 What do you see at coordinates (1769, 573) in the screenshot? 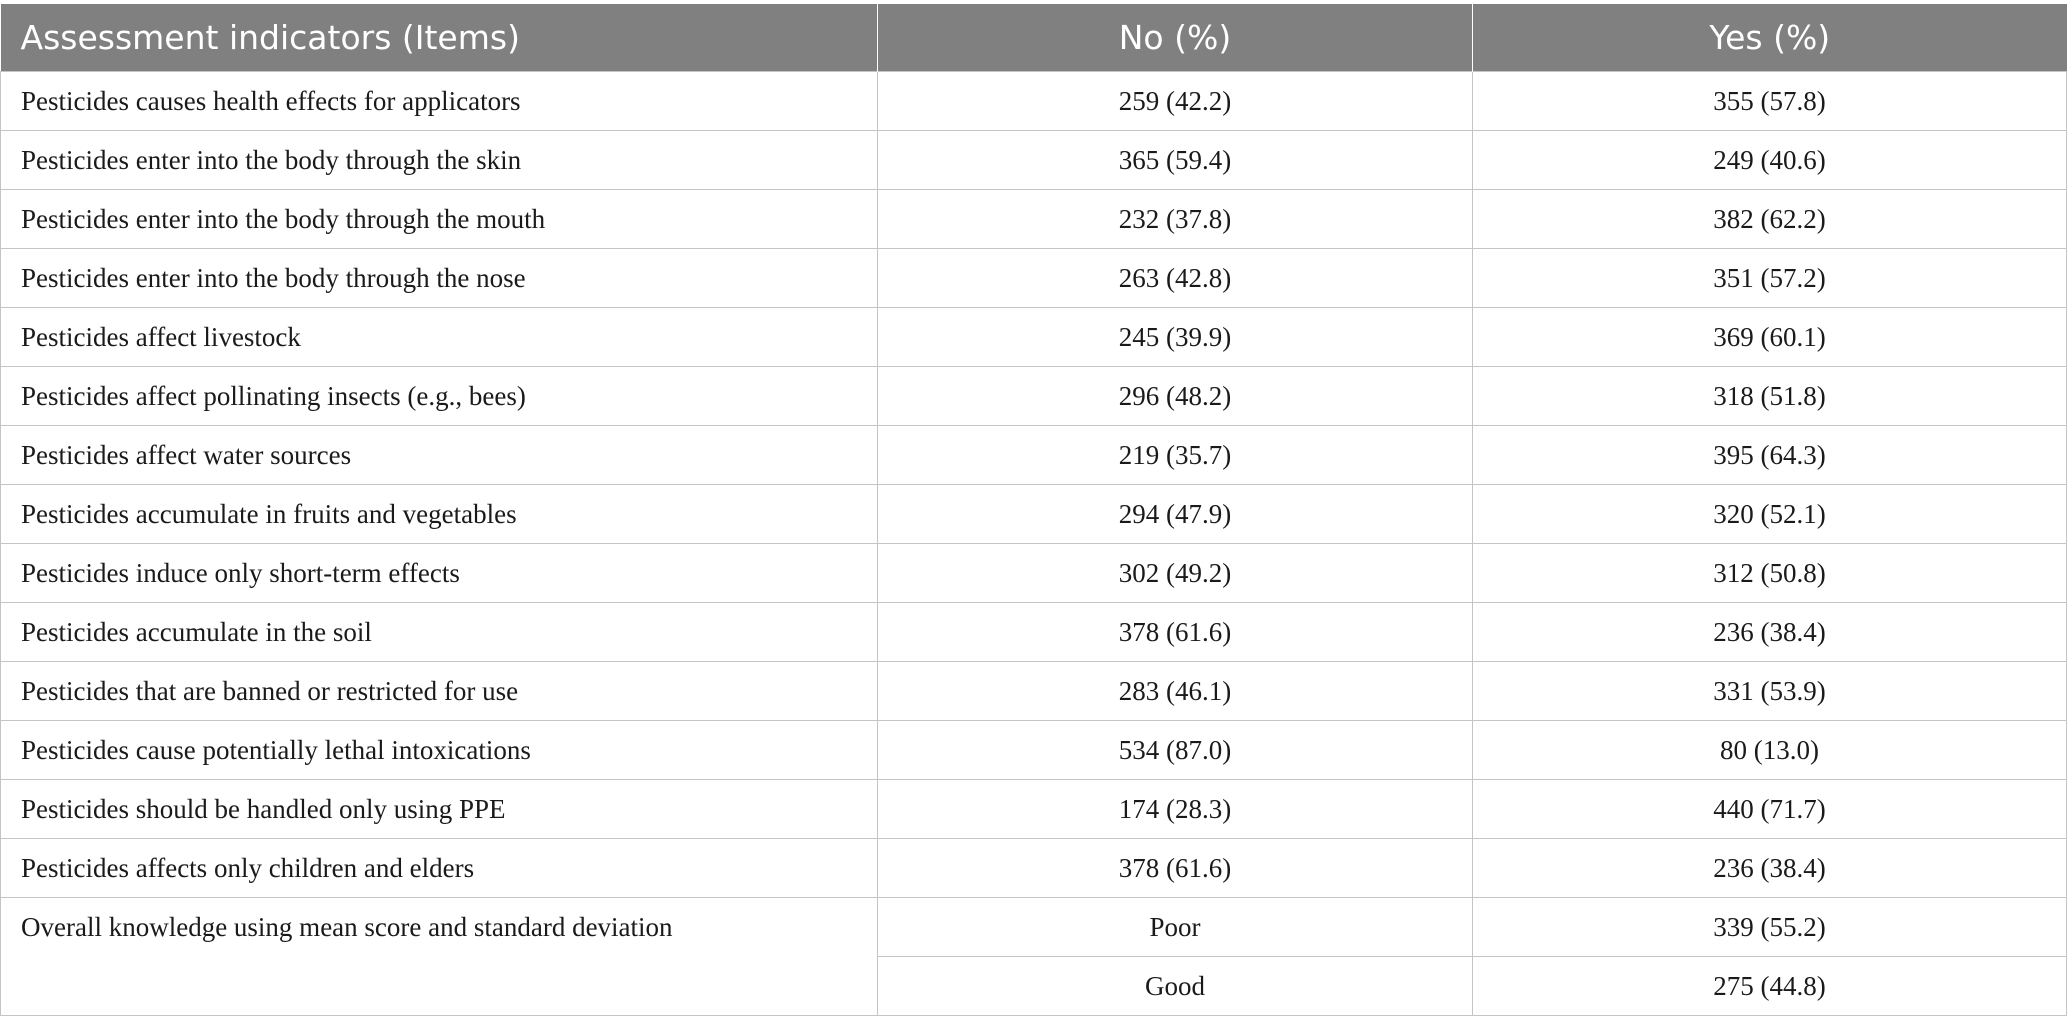
I see `yes-cell: 312 (50.8)` at bounding box center [1769, 573].